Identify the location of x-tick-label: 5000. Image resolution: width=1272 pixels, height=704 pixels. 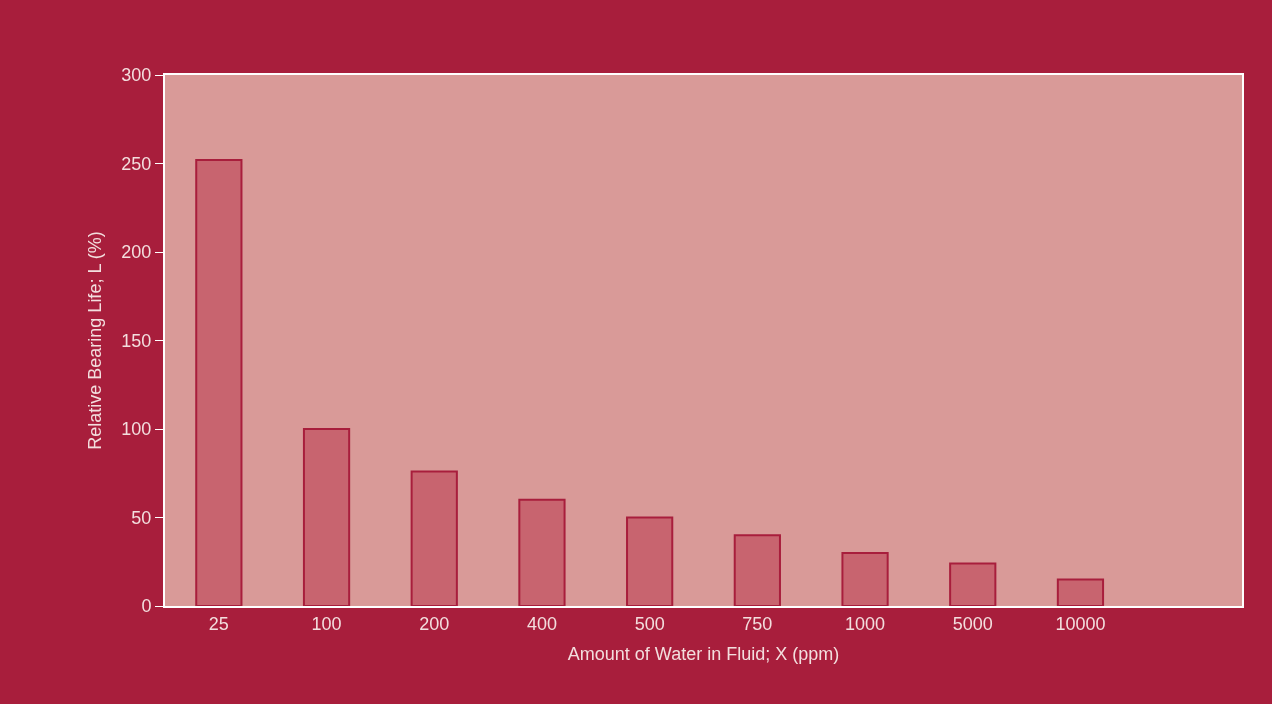
(972, 623).